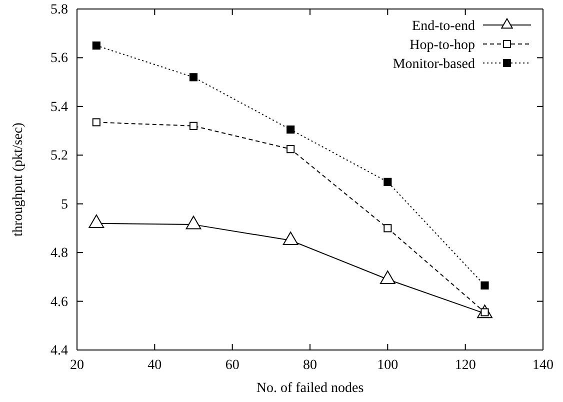  What do you see at coordinates (465, 365) in the screenshot?
I see `x-tick-label: 120` at bounding box center [465, 365].